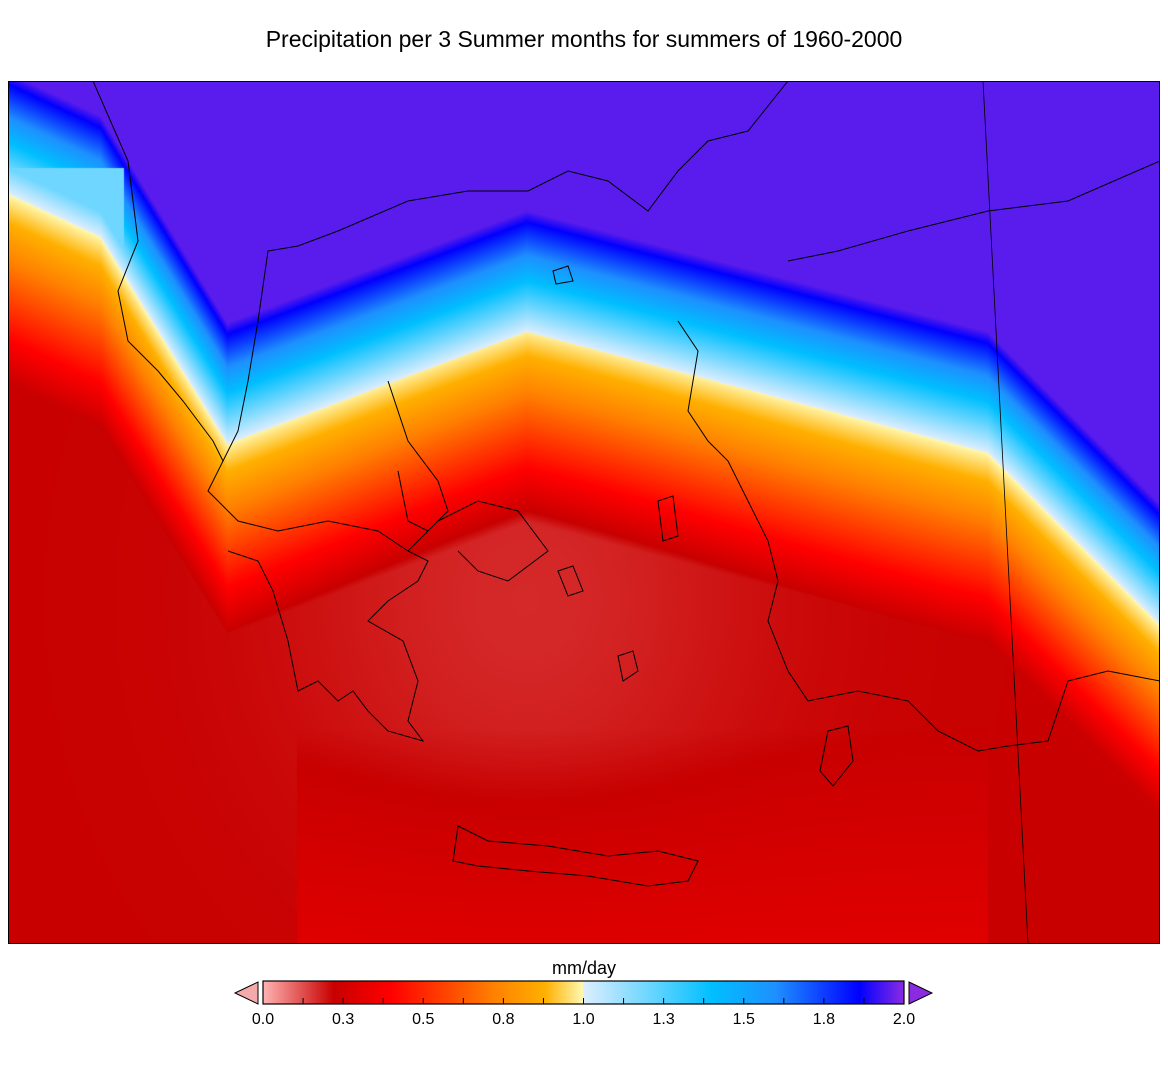 Image resolution: width=1168 pixels, height=1072 pixels. What do you see at coordinates (904, 1019) in the screenshot?
I see `colorbar-tick-label: 2.0` at bounding box center [904, 1019].